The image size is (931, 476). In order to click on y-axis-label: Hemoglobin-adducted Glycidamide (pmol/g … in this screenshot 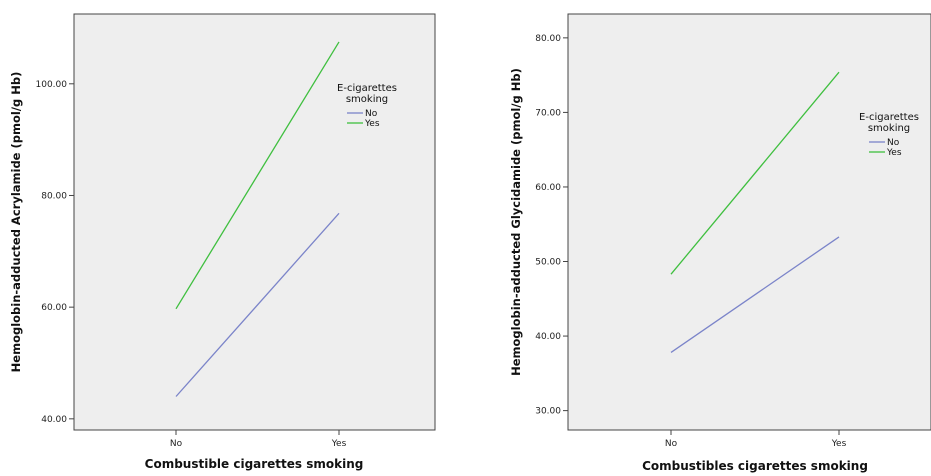, I will do `click(516, 222)`.